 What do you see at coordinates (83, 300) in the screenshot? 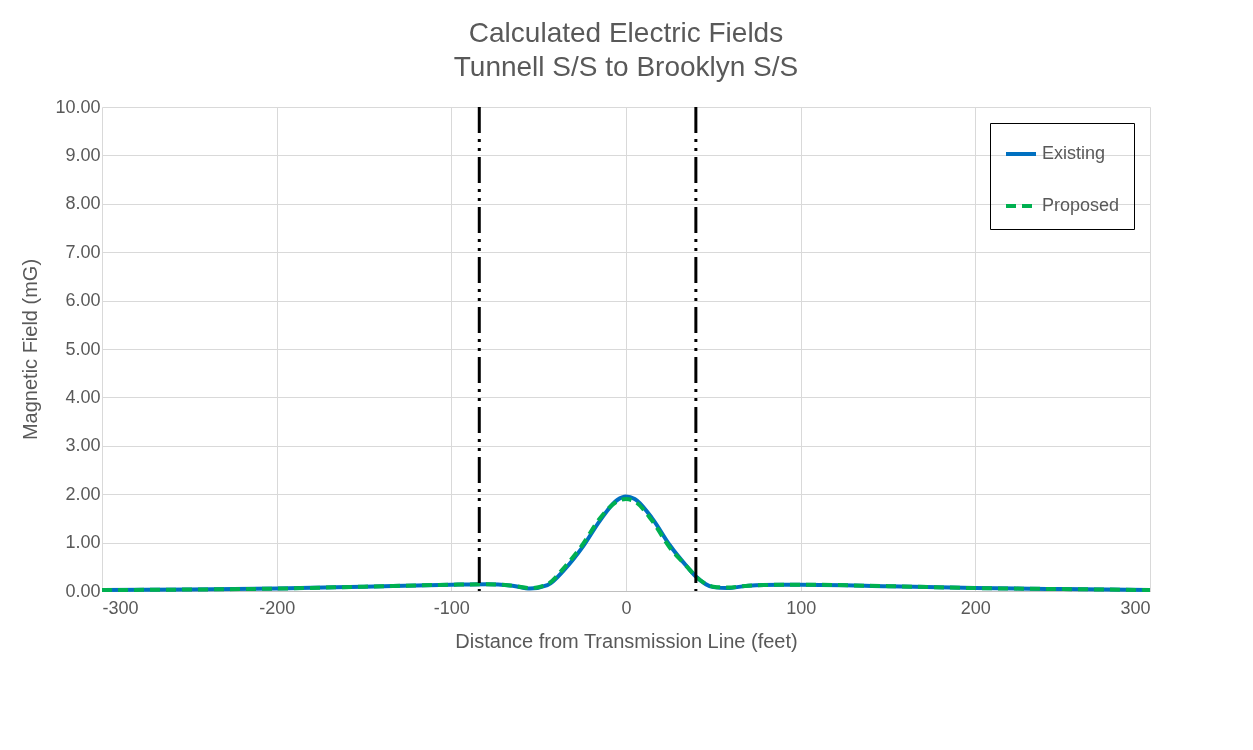
I see `y-tick-label: 6.00` at bounding box center [83, 300].